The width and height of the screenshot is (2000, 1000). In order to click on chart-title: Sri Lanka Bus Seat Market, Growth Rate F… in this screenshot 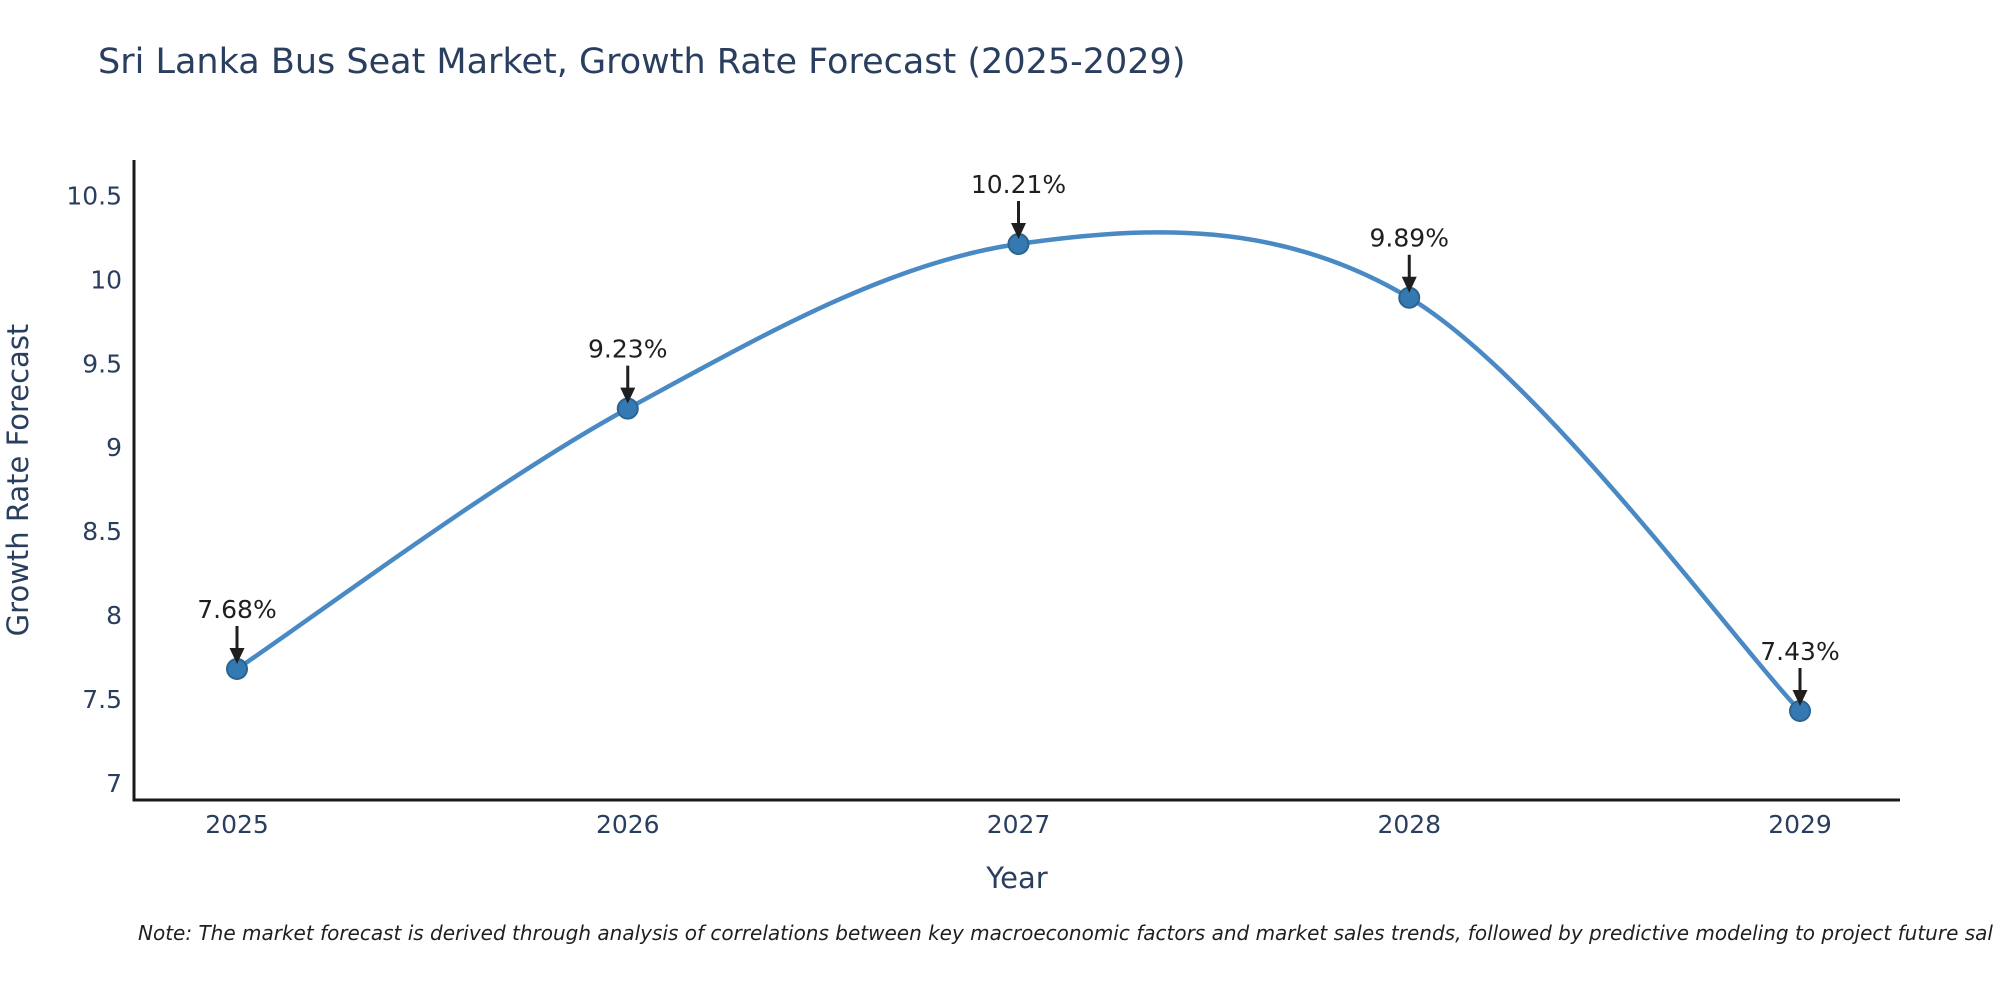, I will do `click(642, 62)`.